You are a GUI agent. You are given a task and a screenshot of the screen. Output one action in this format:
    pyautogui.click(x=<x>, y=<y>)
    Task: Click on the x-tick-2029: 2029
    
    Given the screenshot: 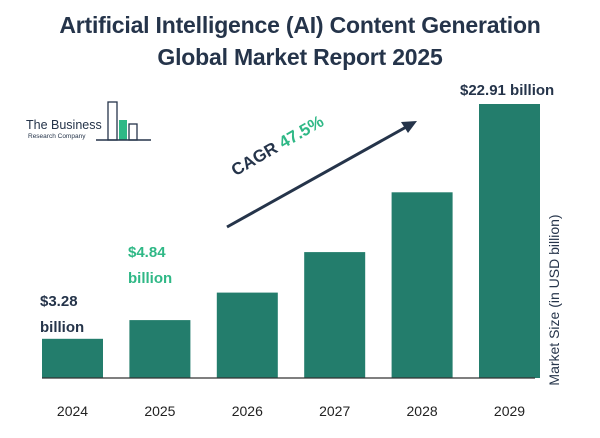 What is the action you would take?
    pyautogui.click(x=509, y=411)
    